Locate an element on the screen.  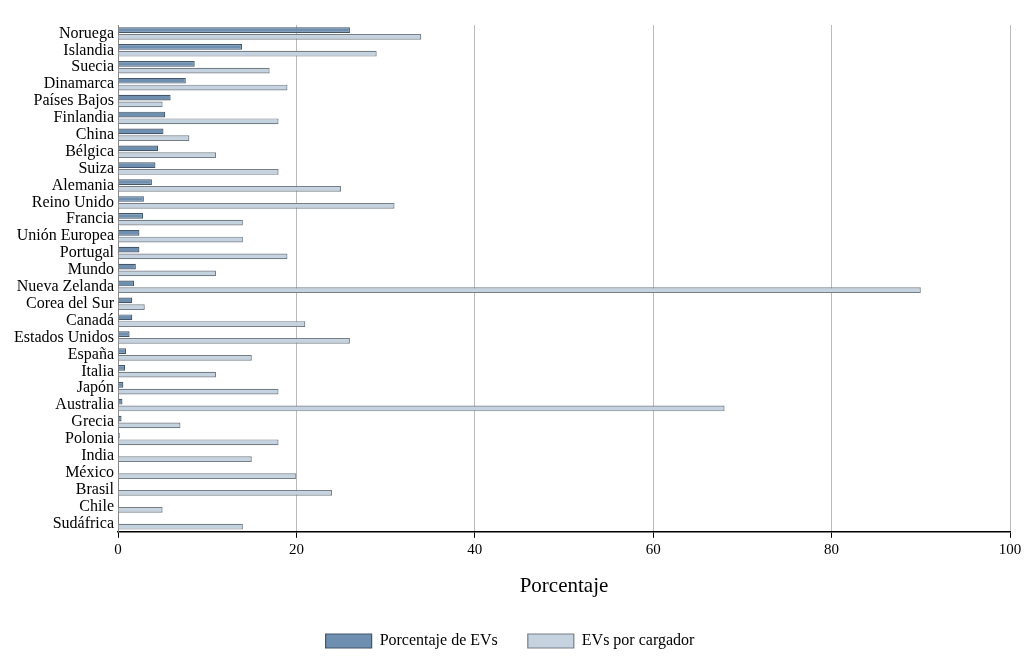
y-tick-label: Países Bajos is located at coordinates (73, 100).